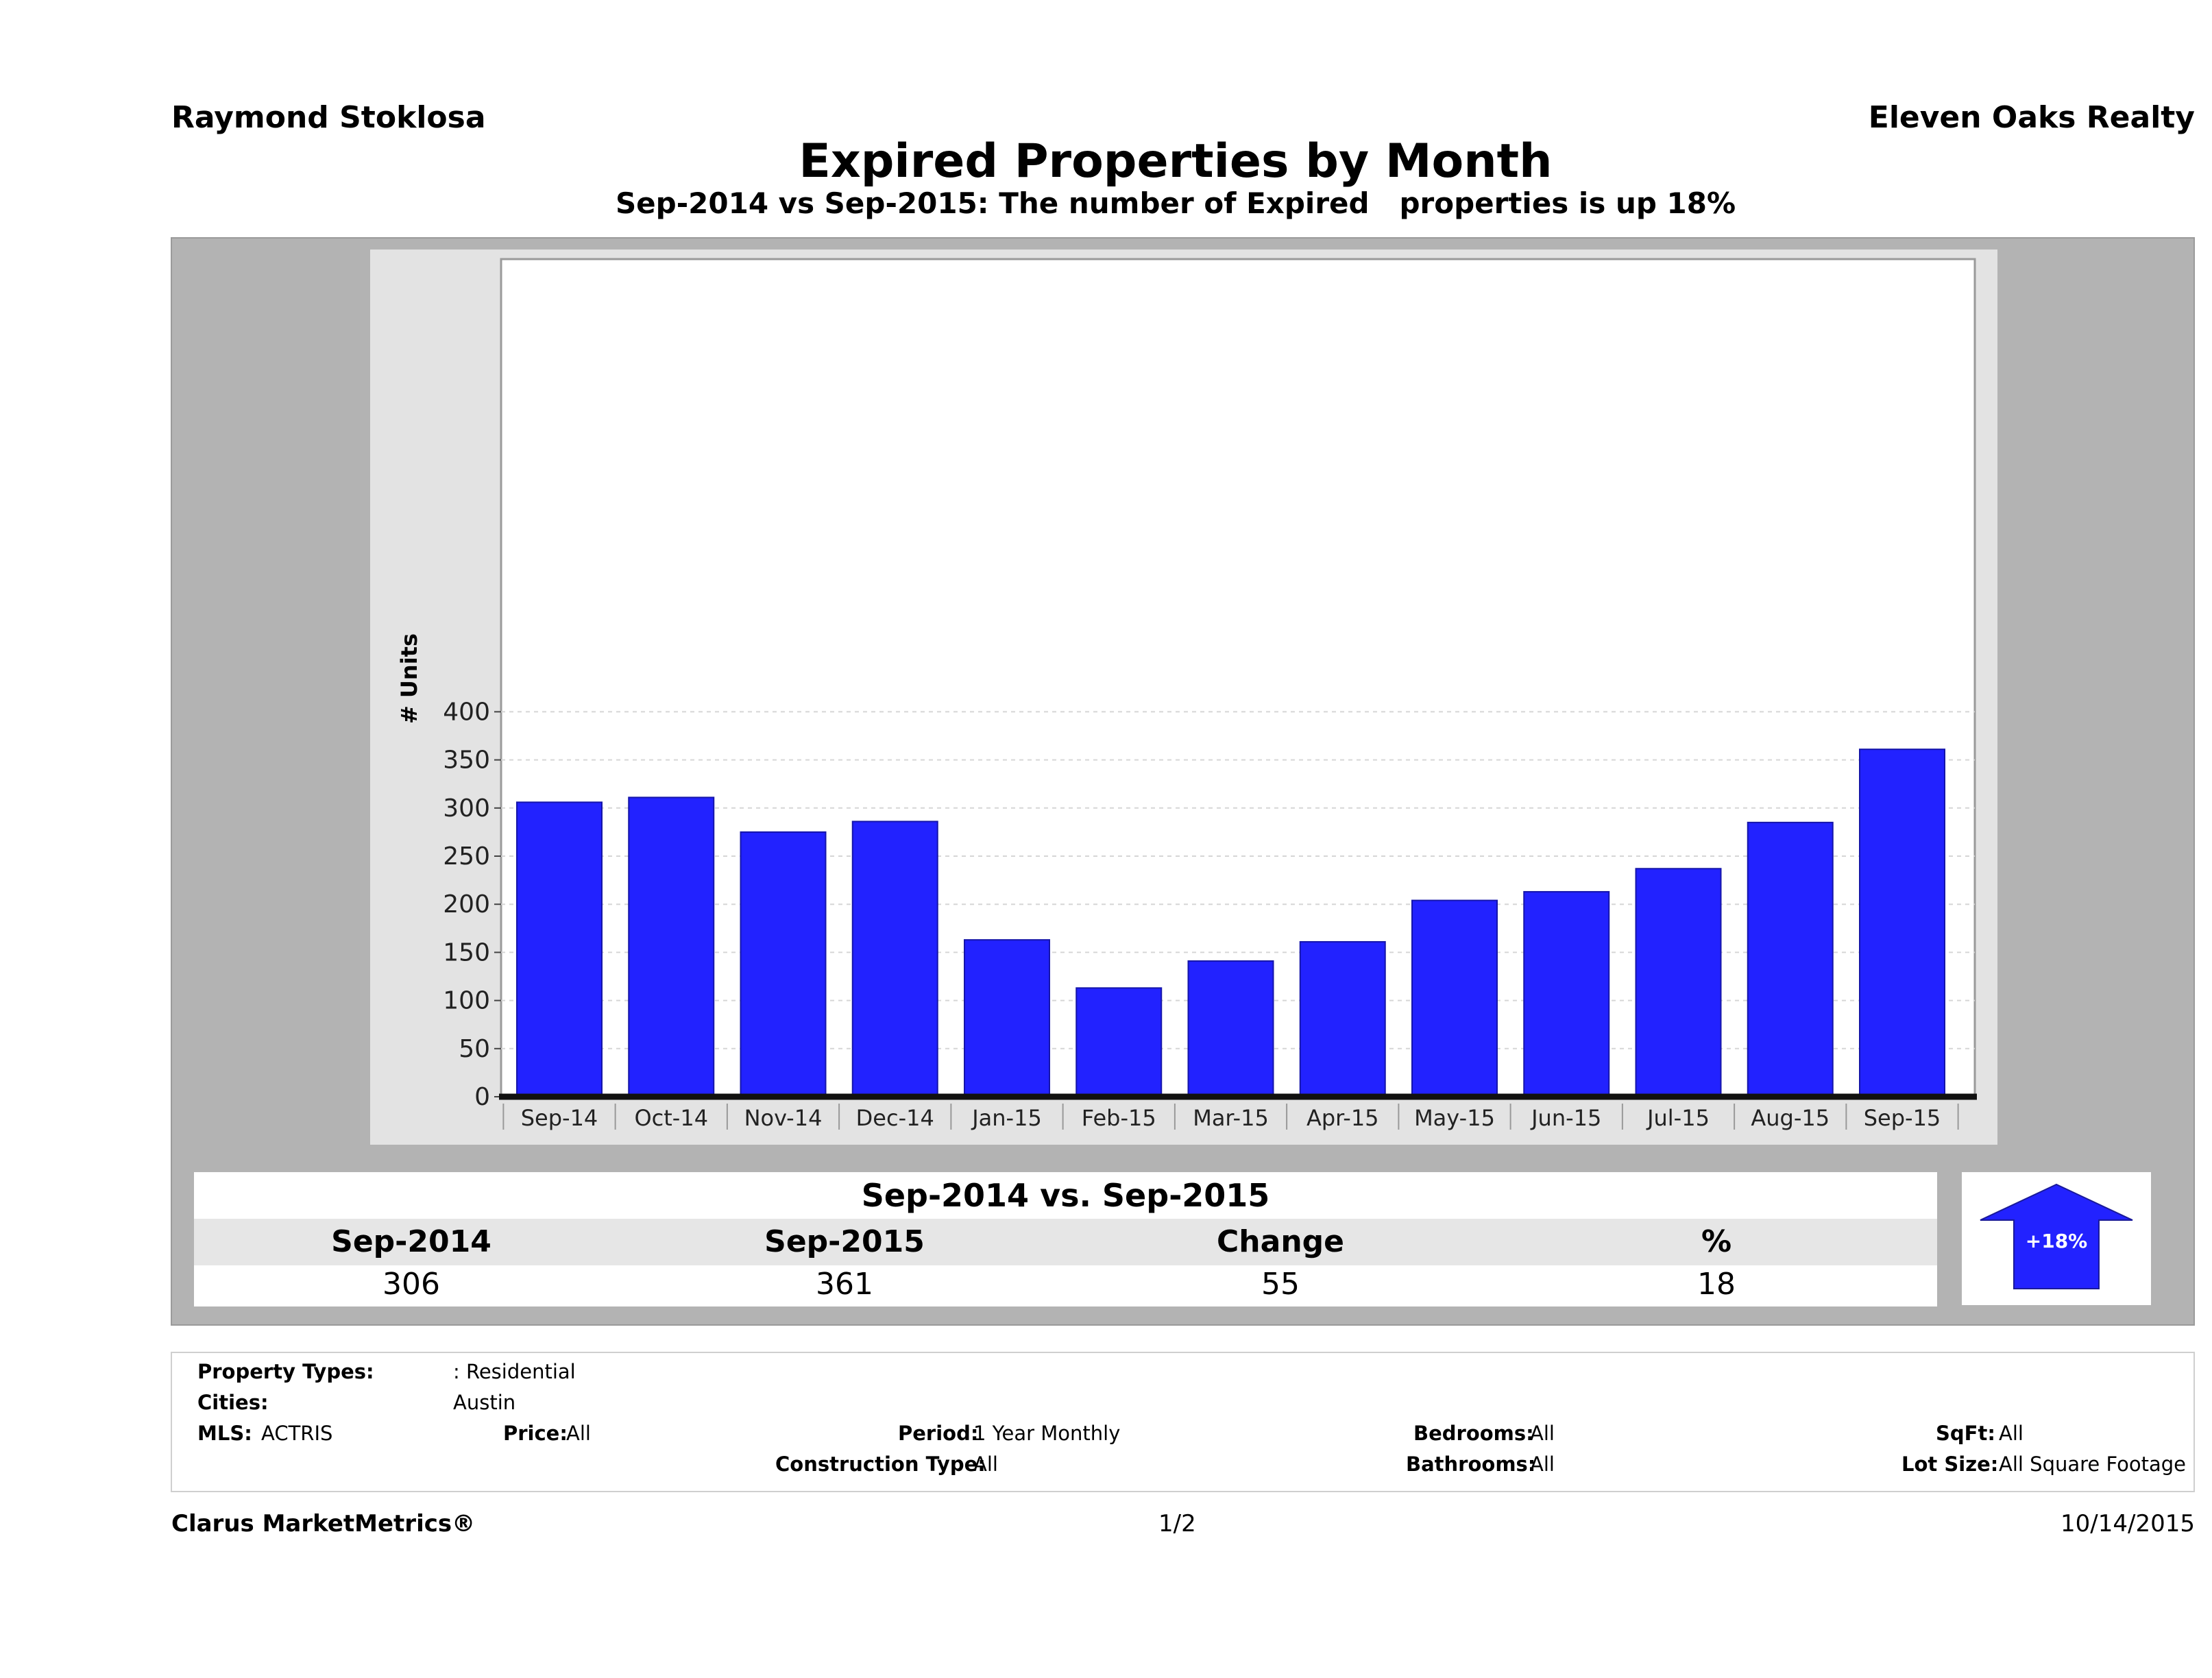 Image resolution: width=2212 pixels, height=1678 pixels. Describe the element at coordinates (1543, 1433) in the screenshot. I see `filter-bedrooms-value: All` at that location.